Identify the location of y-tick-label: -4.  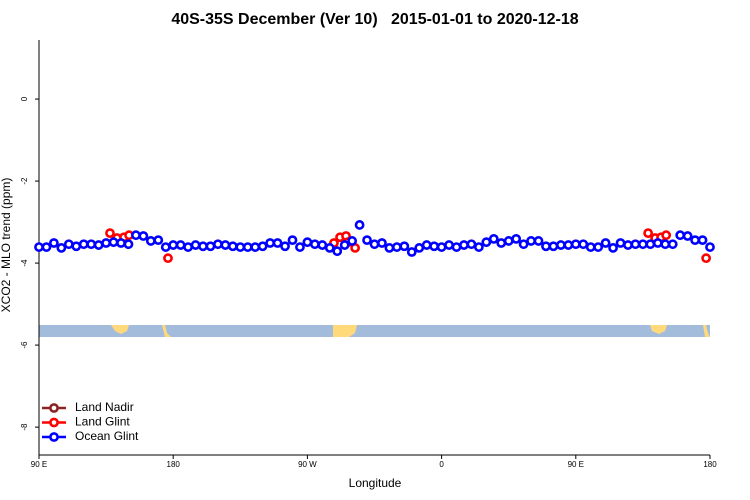
(24, 263).